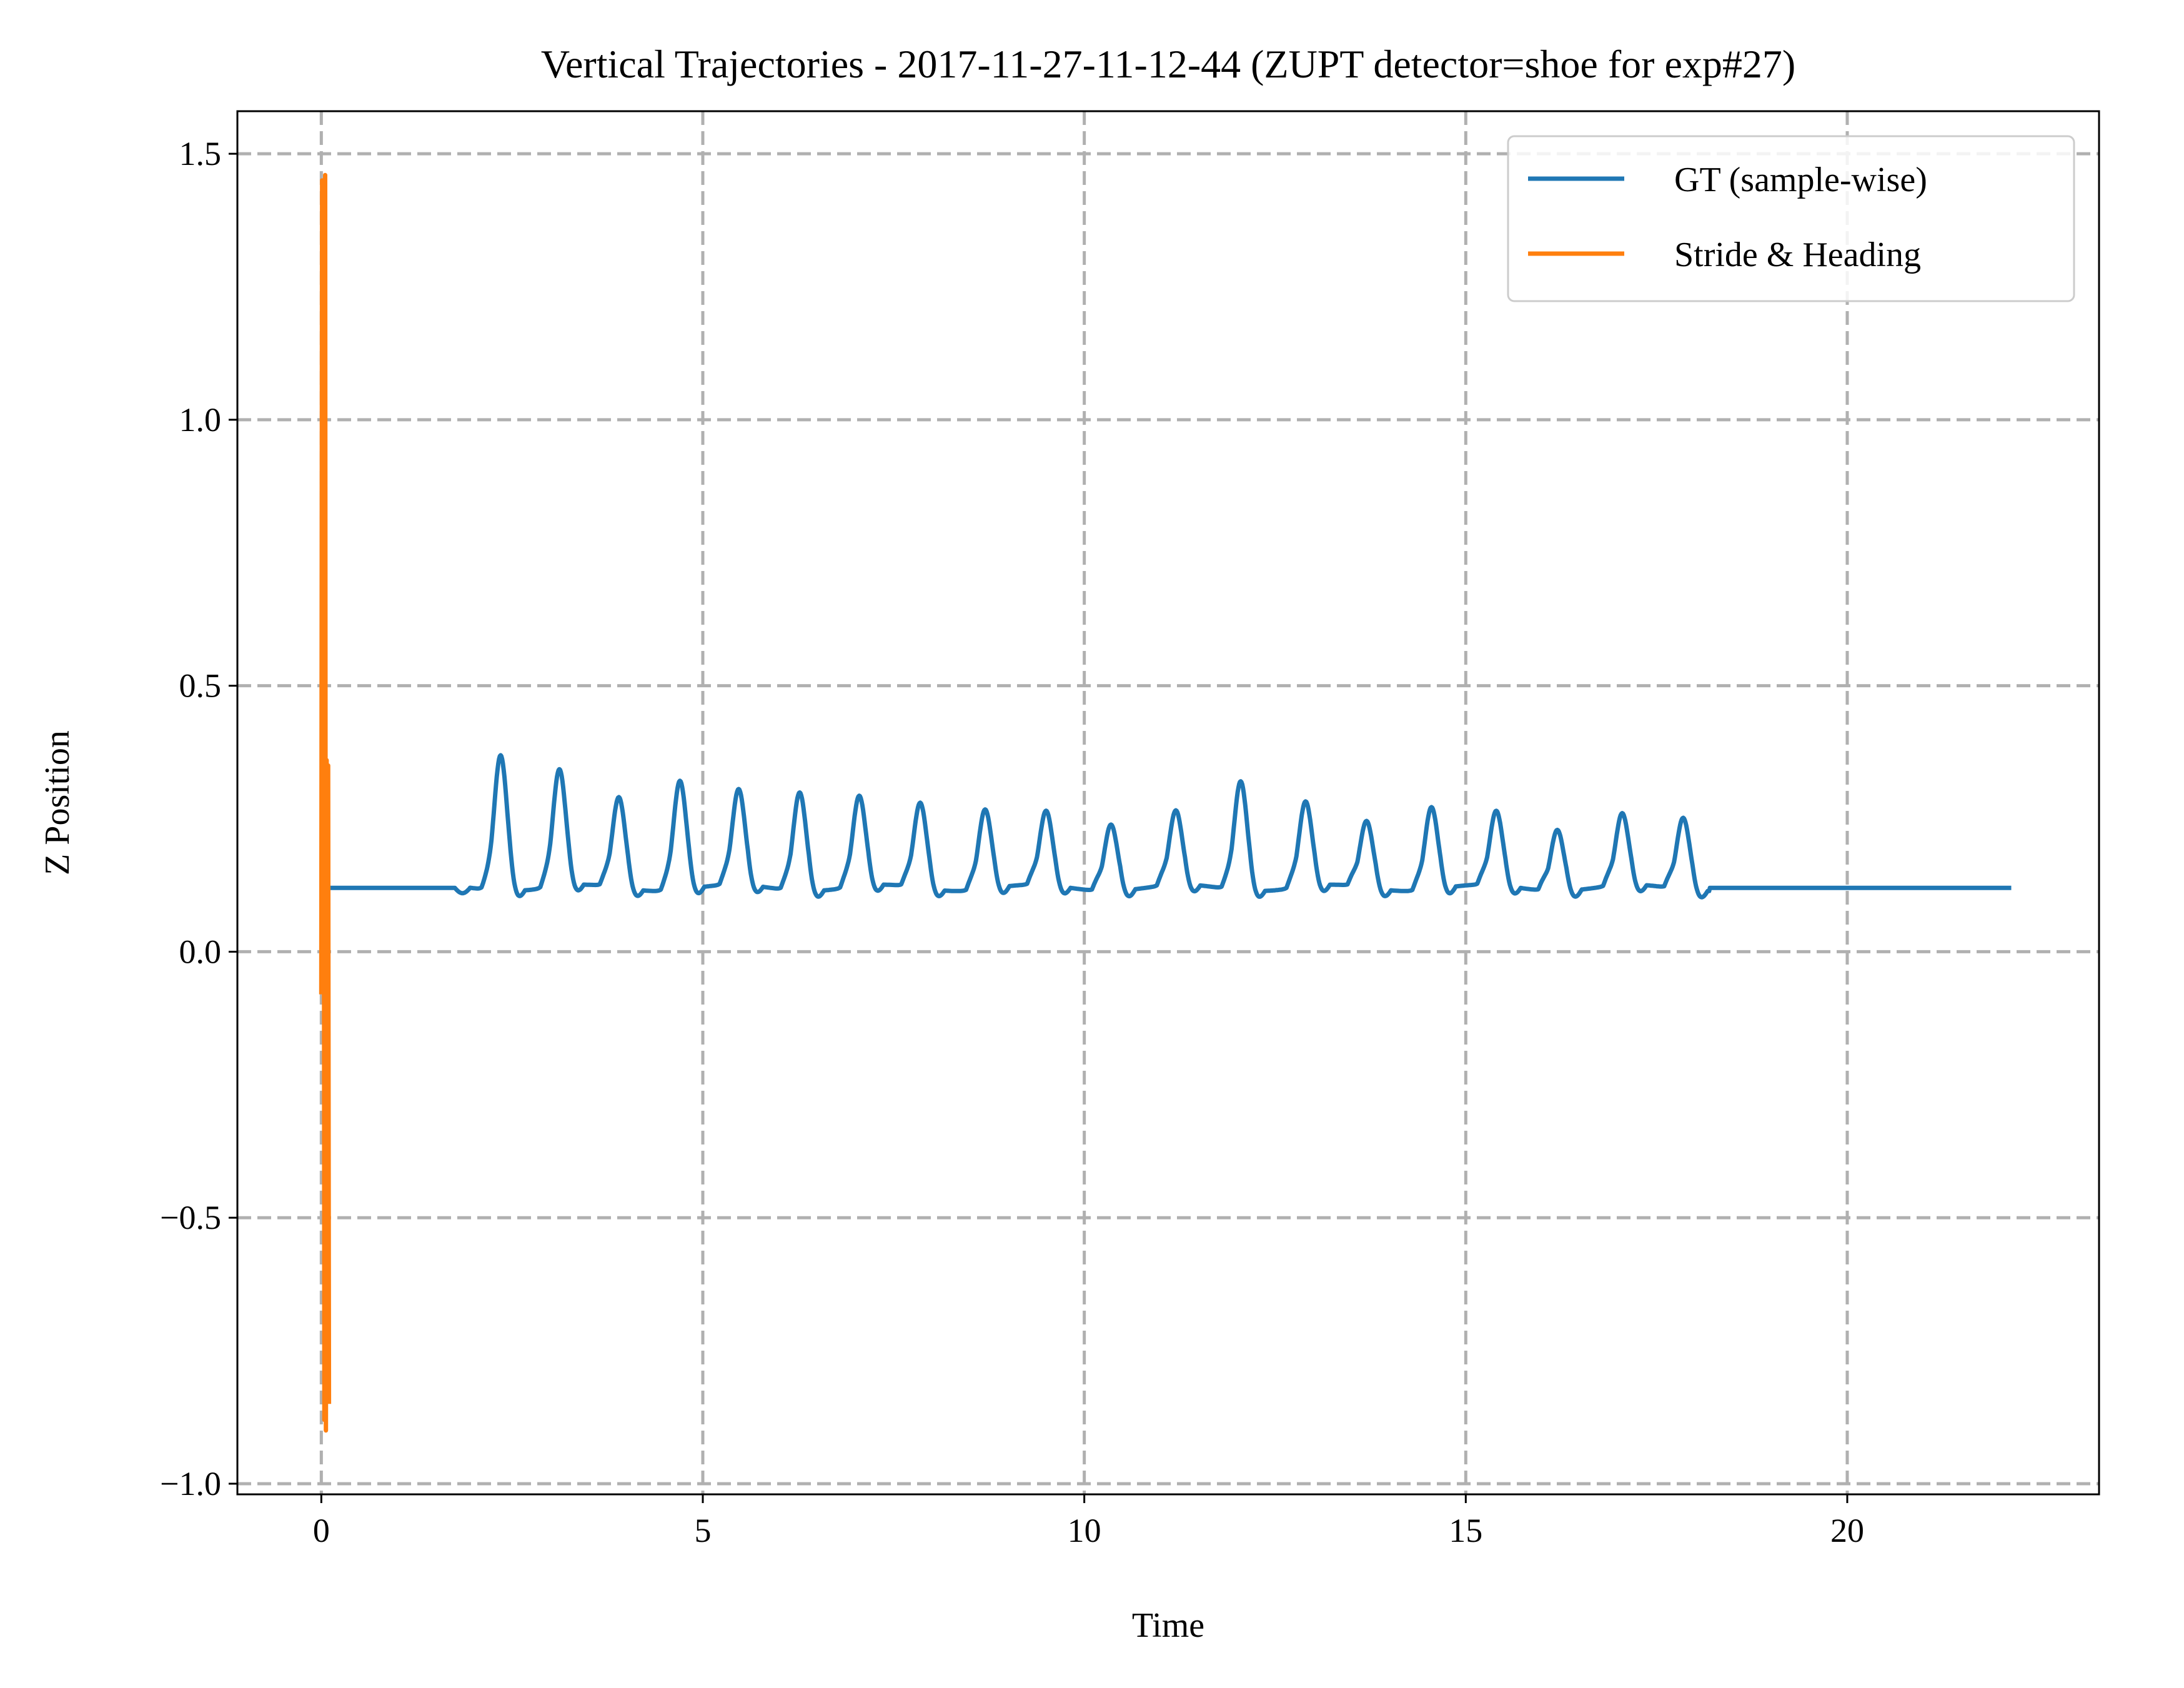  Describe the element at coordinates (1168, 827) in the screenshot. I see `series-line-gt` at that location.